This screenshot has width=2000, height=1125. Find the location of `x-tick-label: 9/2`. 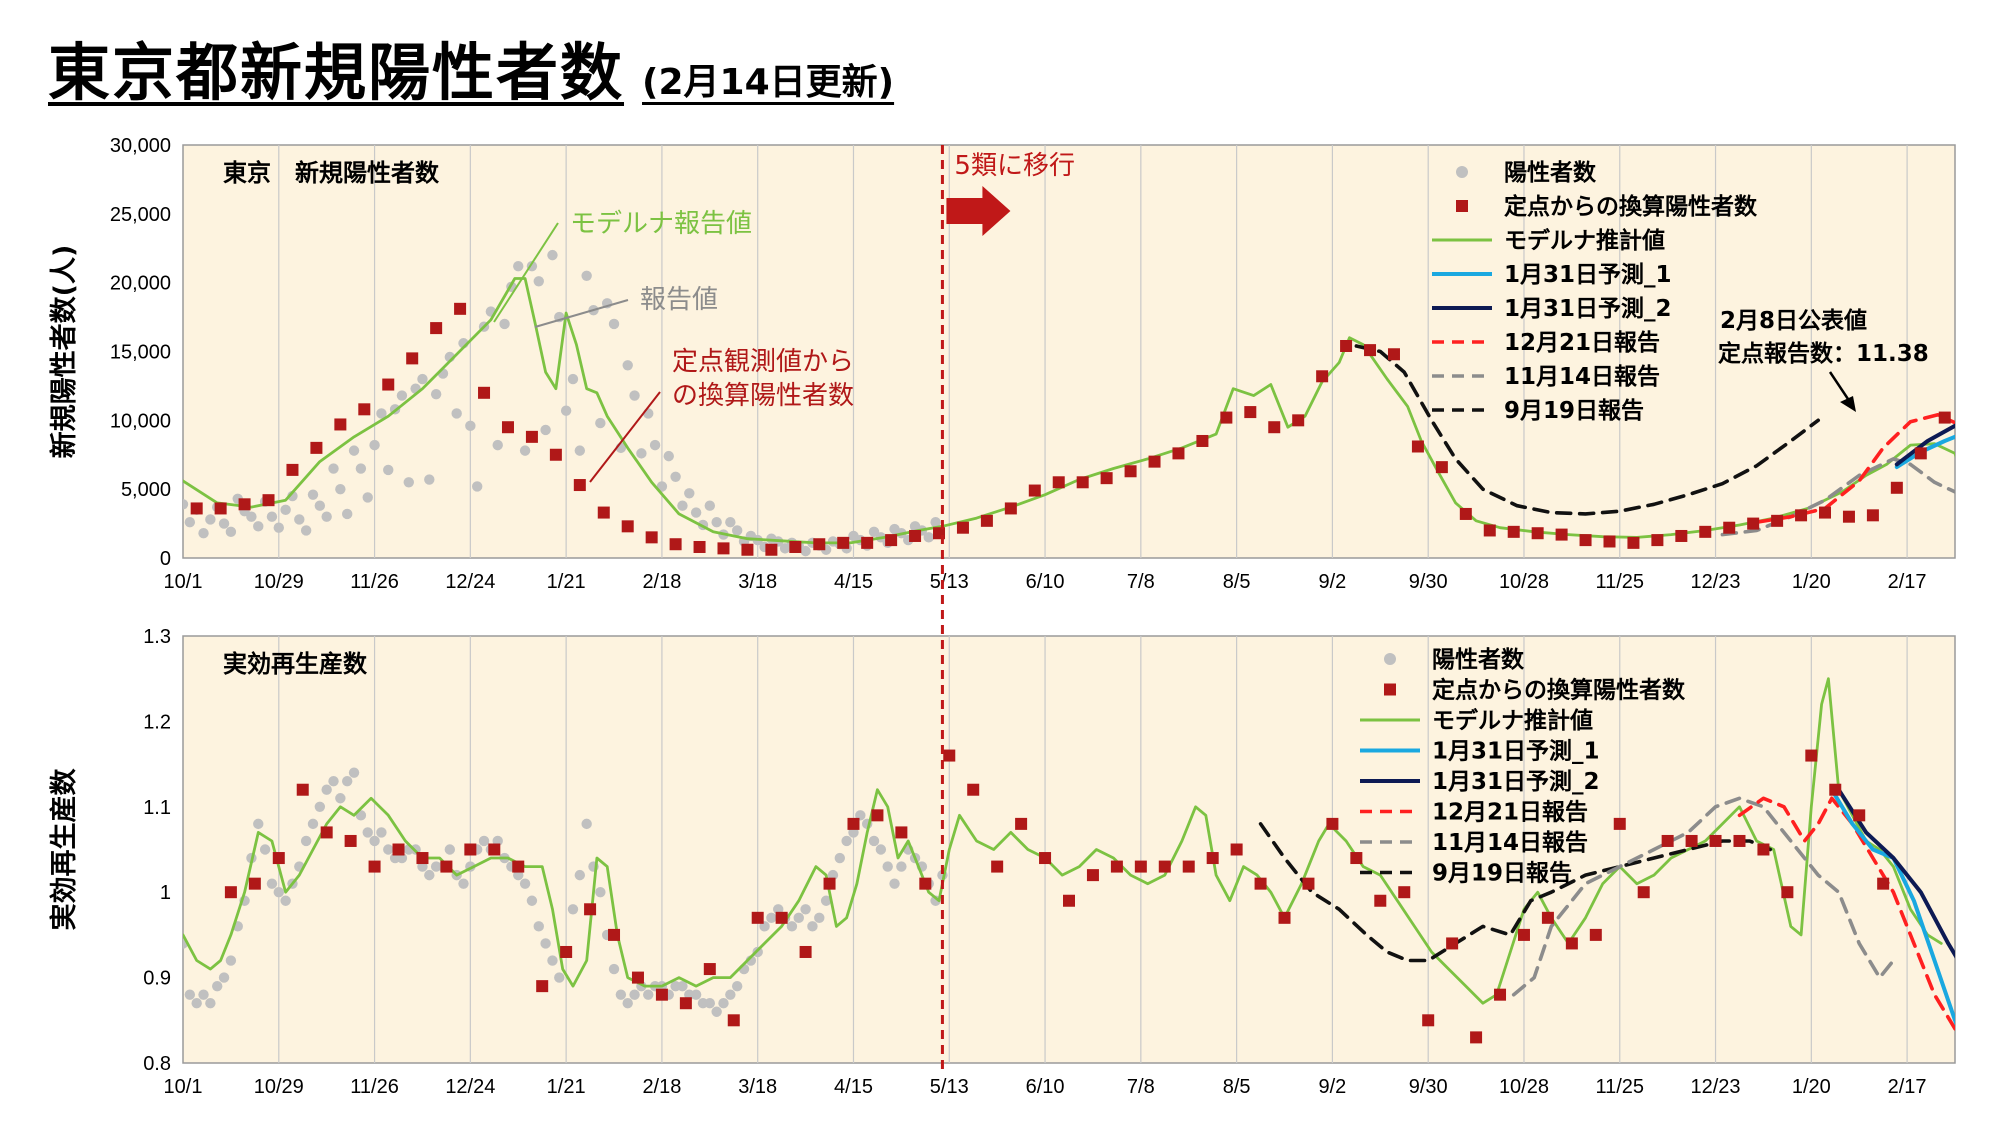

x-tick-label: 9/2 is located at coordinates (1332, 1087).